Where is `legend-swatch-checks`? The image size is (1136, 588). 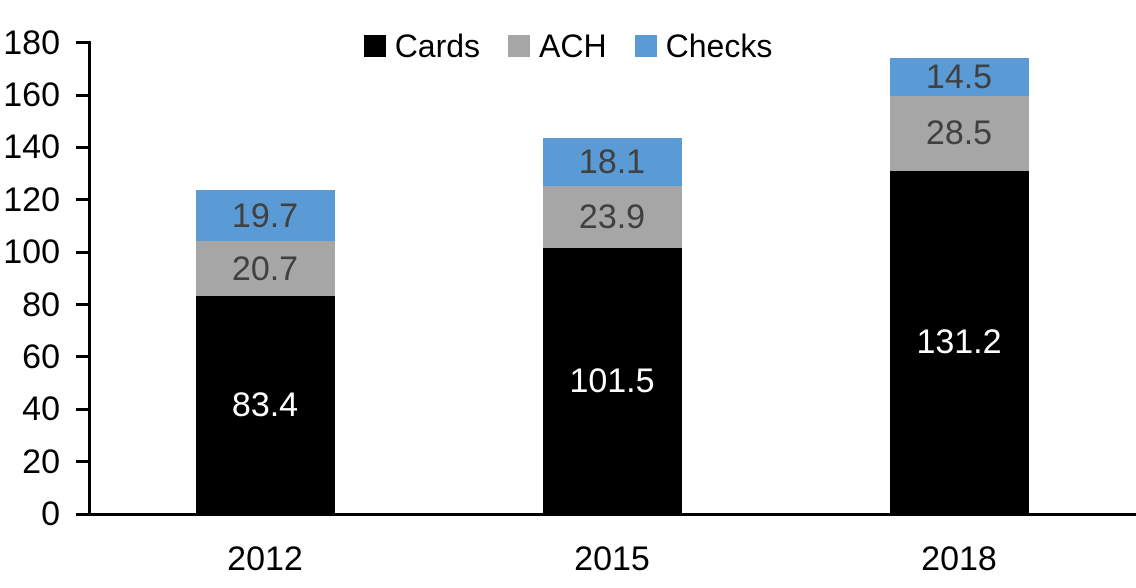 legend-swatch-checks is located at coordinates (645, 46).